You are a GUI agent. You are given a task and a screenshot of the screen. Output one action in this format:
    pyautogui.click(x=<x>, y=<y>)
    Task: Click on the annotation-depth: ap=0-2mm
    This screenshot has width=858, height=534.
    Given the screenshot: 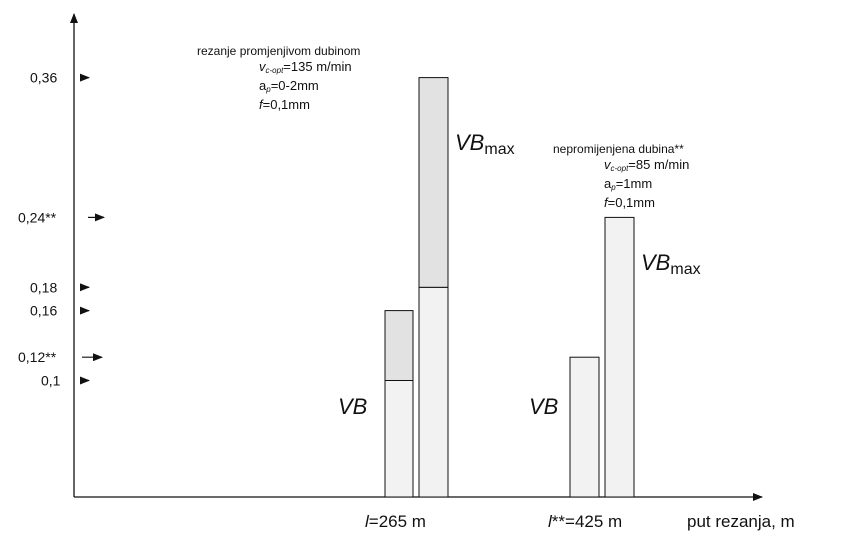 What is the action you would take?
    pyautogui.click(x=289, y=86)
    